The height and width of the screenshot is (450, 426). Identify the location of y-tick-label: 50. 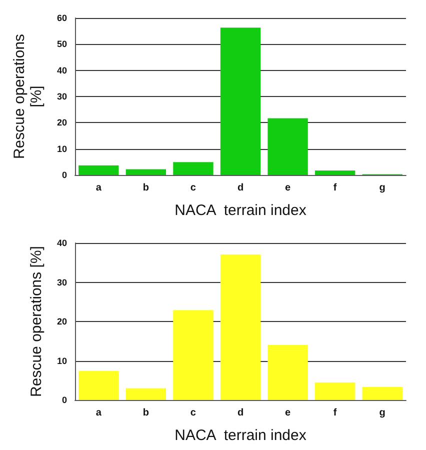
(61, 44).